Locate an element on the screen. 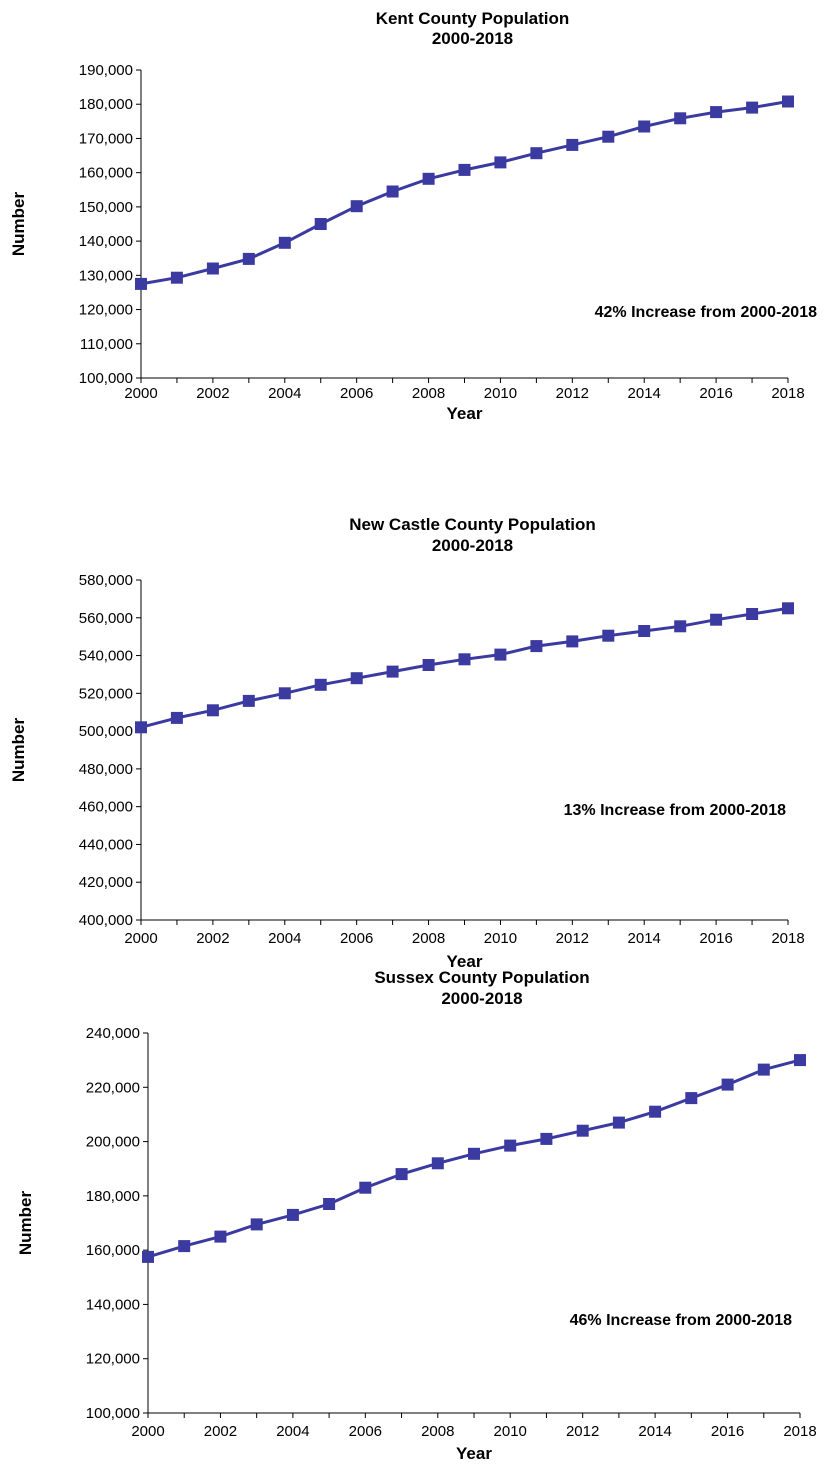 The height and width of the screenshot is (1472, 833). y-tick-label: 500,000 is located at coordinates (106, 731).